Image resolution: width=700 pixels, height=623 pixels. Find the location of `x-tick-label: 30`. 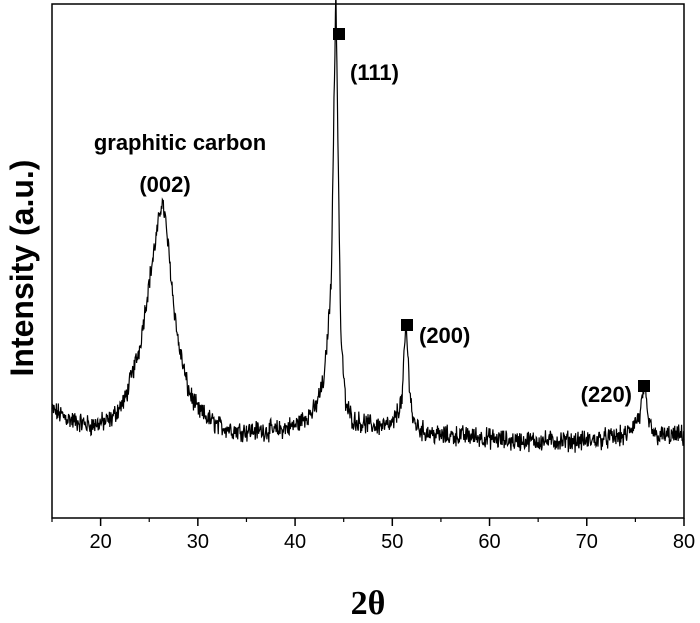

x-tick-label: 30 is located at coordinates (198, 542).